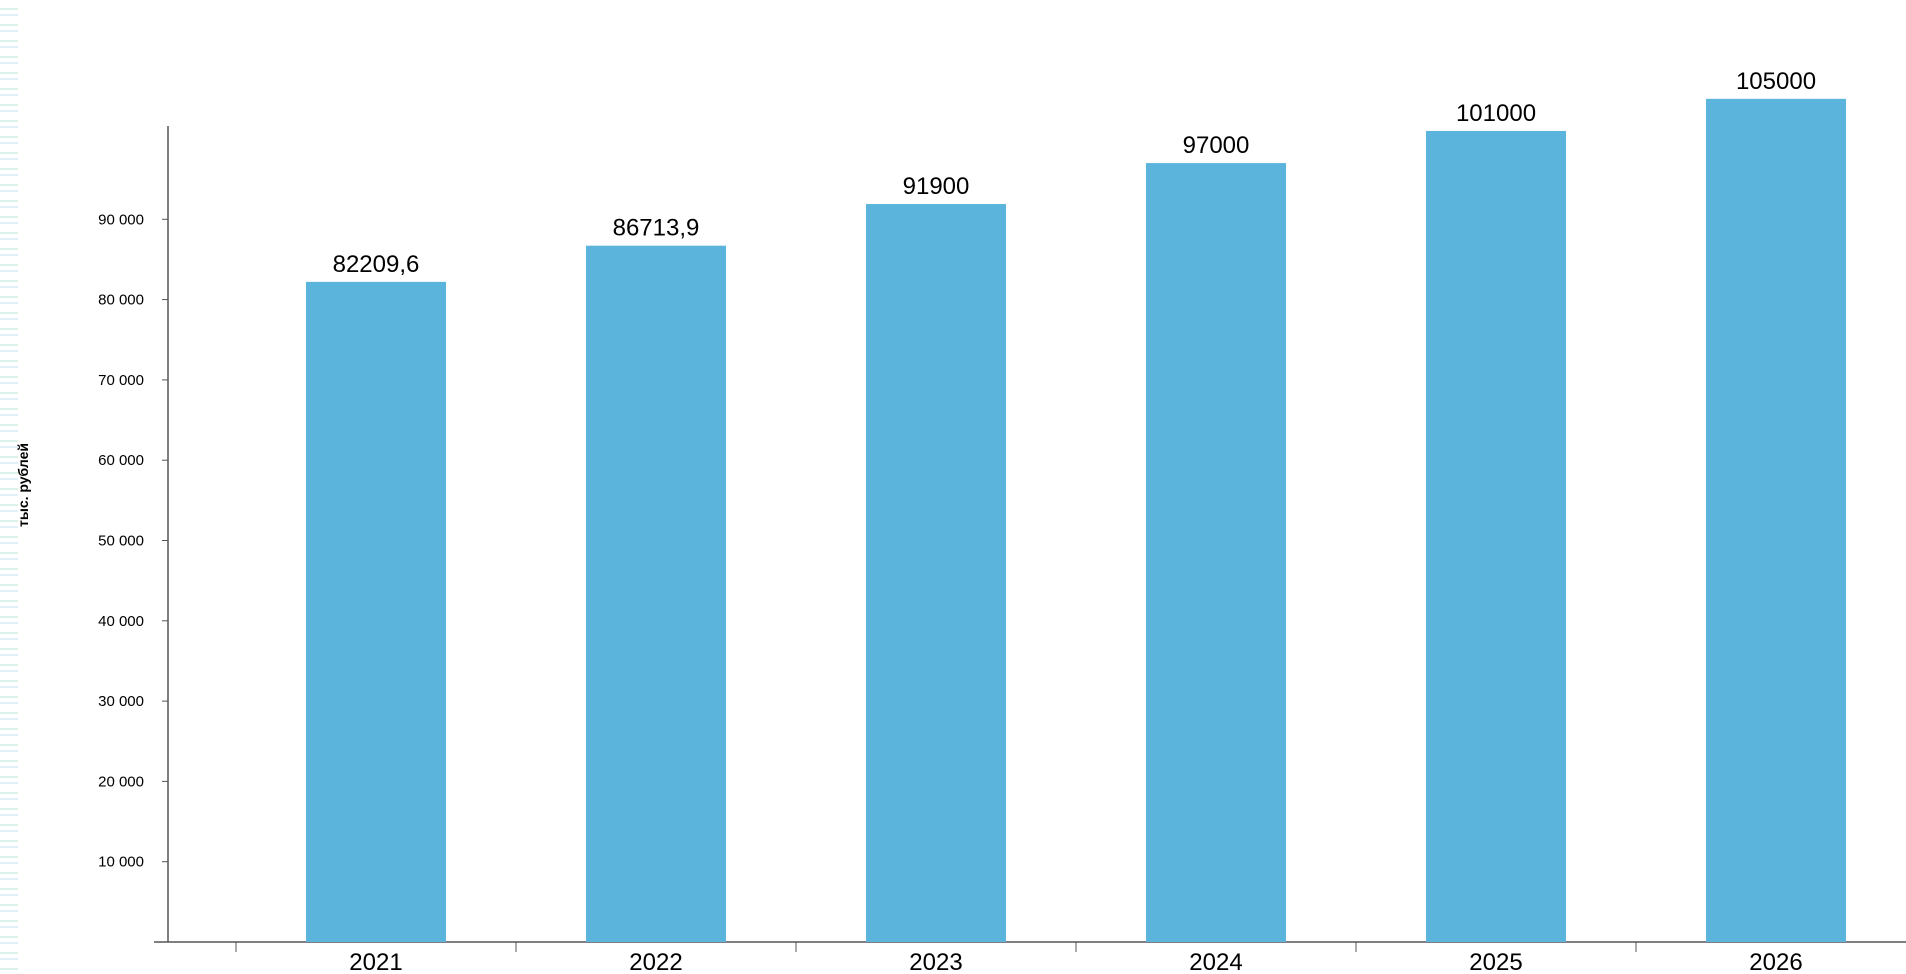 Image resolution: width=1906 pixels, height=974 pixels. I want to click on data-label: 101000, so click(1496, 113).